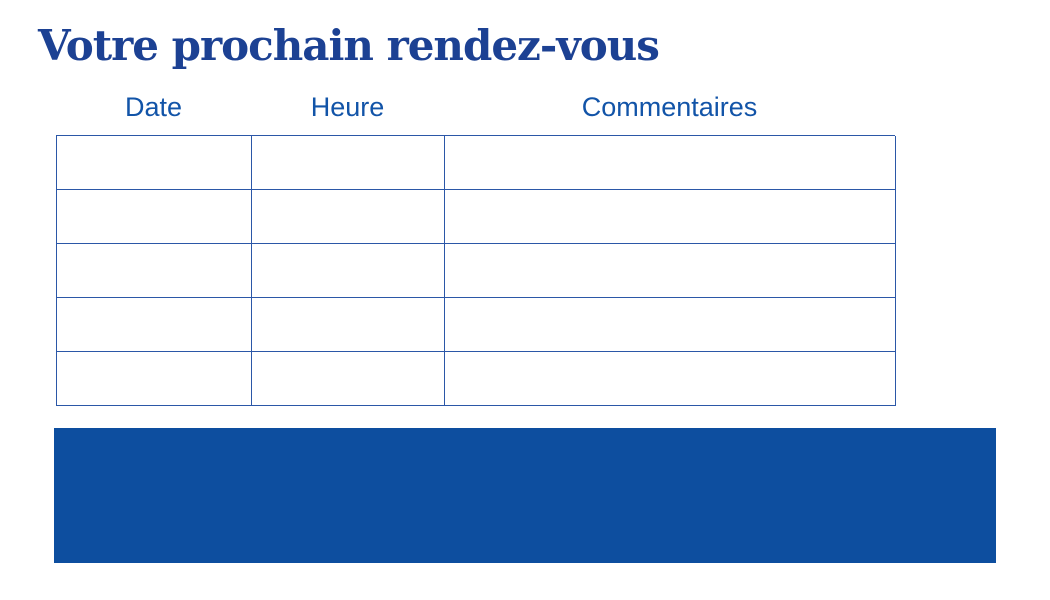 This screenshot has height=600, width=1050. What do you see at coordinates (347, 106) in the screenshot?
I see `column-header-heure: Heure` at bounding box center [347, 106].